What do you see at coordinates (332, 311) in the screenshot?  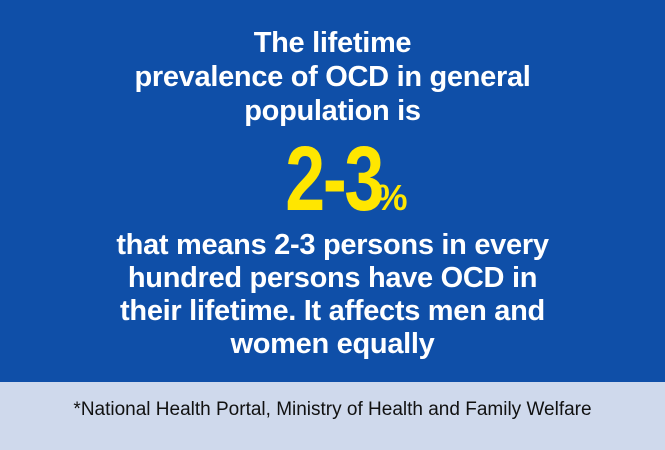 I see `detail-line: their lifetime. It affects men and` at bounding box center [332, 311].